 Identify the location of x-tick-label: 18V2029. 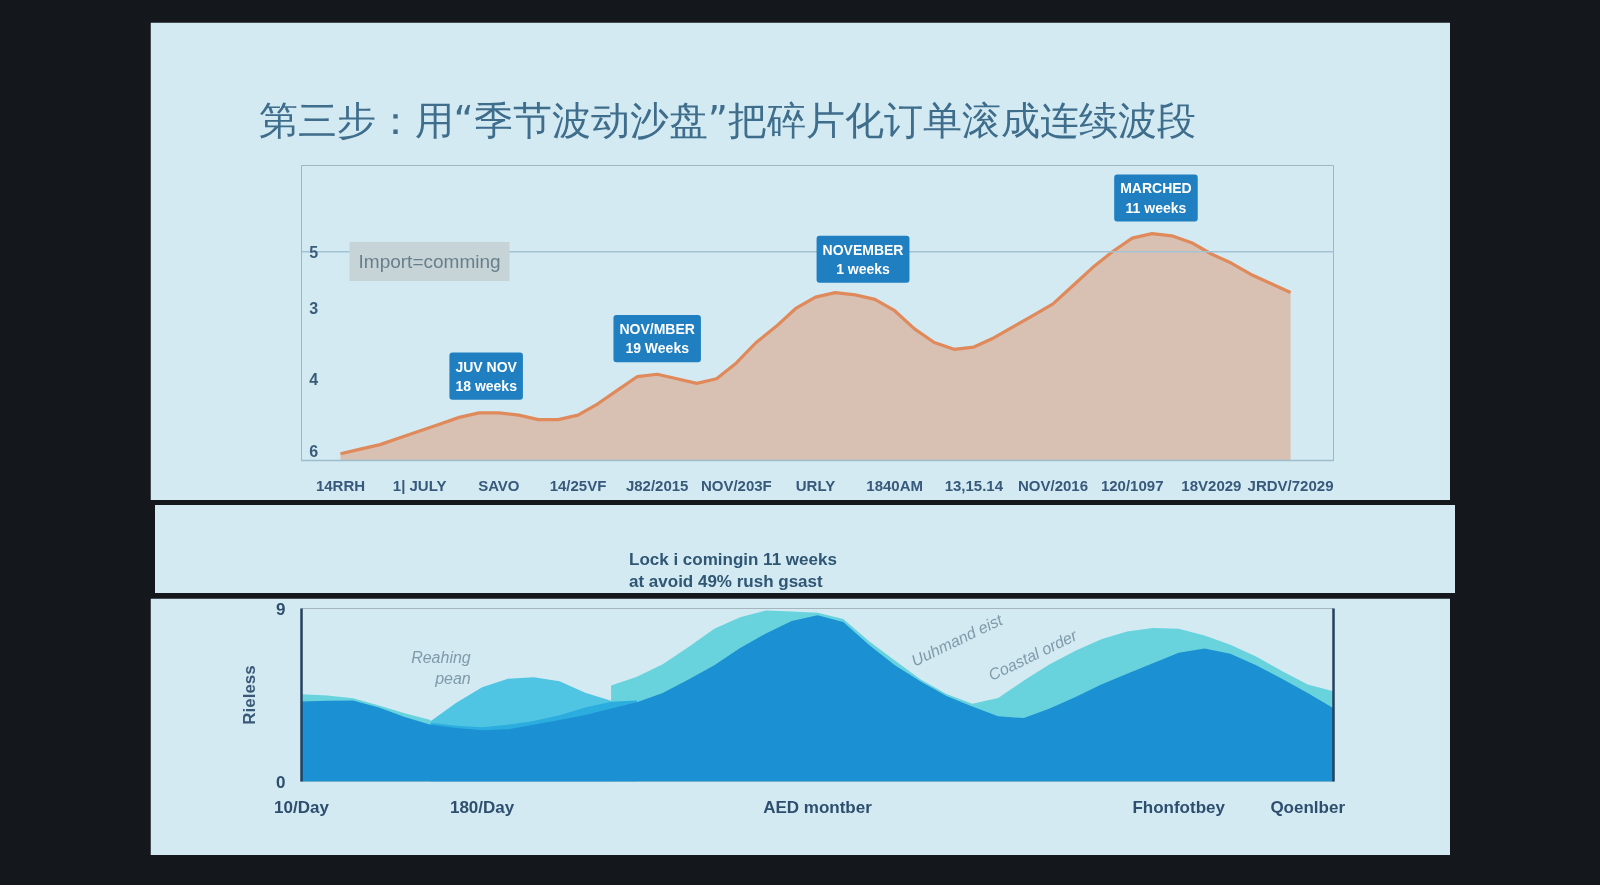
(1211, 485).